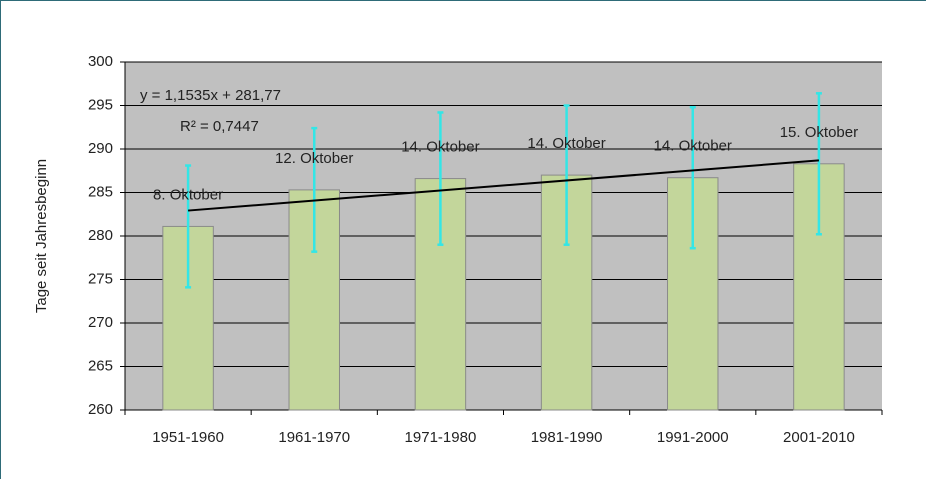 Image resolution: width=926 pixels, height=479 pixels. I want to click on y-tick-label: 275, so click(100, 278).